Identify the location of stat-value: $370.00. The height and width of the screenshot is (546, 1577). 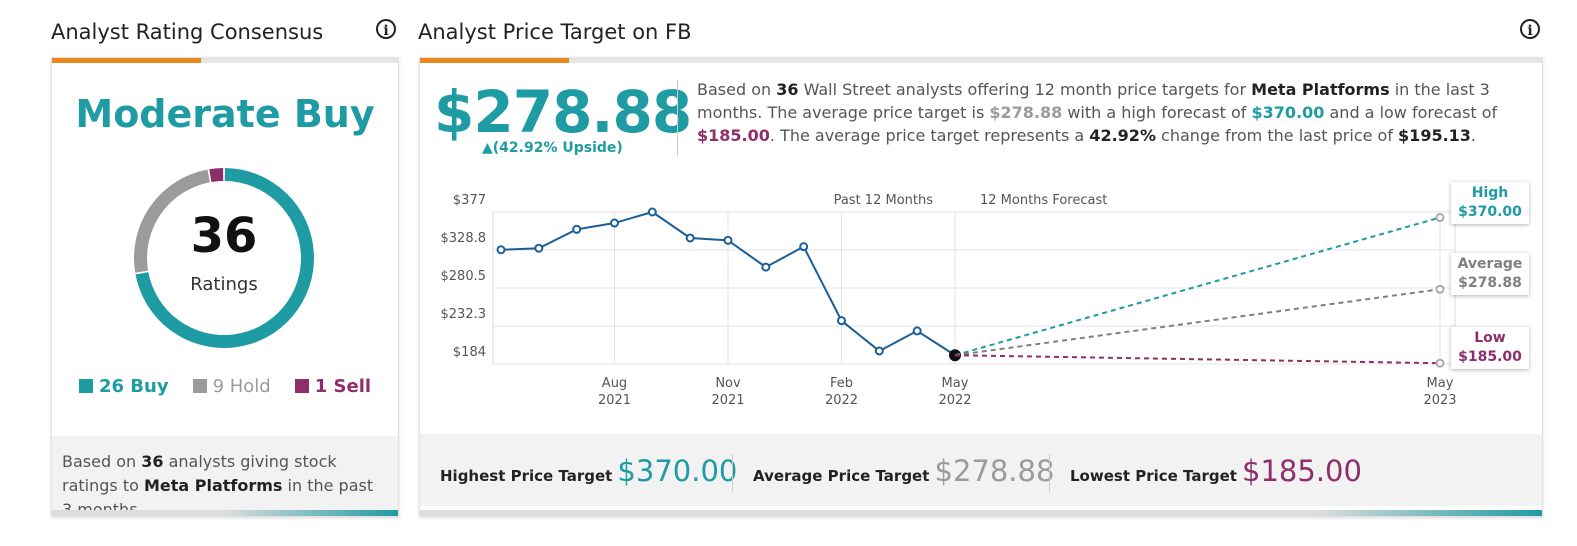
(677, 471).